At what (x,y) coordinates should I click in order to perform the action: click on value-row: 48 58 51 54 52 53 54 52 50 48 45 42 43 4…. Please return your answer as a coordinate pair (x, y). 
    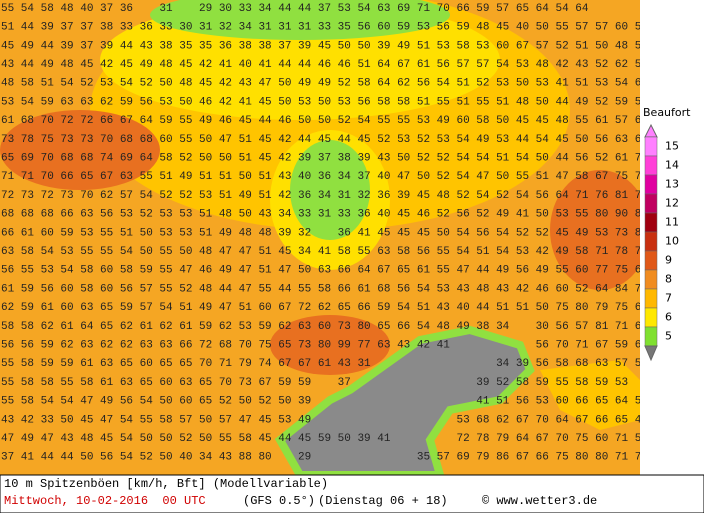
    Looking at the image, I should click on (334, 84).